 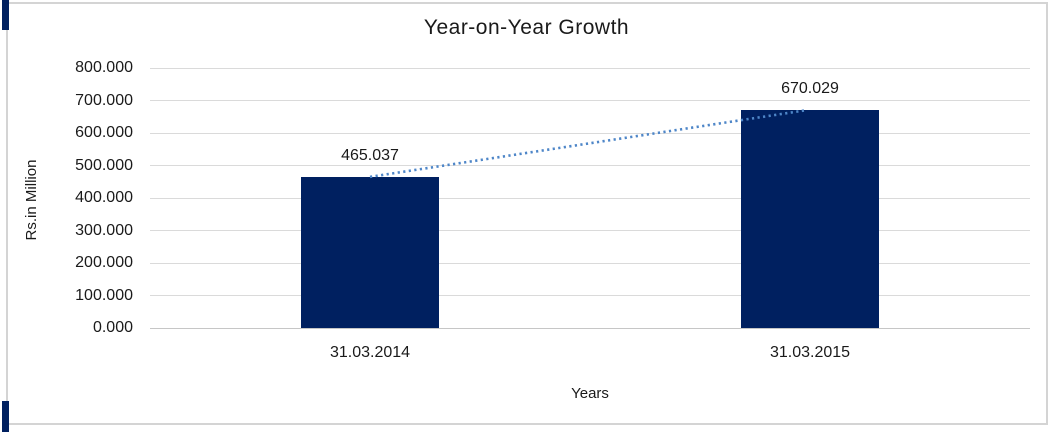 What do you see at coordinates (526, 27) in the screenshot?
I see `chart-title: Year-on-Year Growth` at bounding box center [526, 27].